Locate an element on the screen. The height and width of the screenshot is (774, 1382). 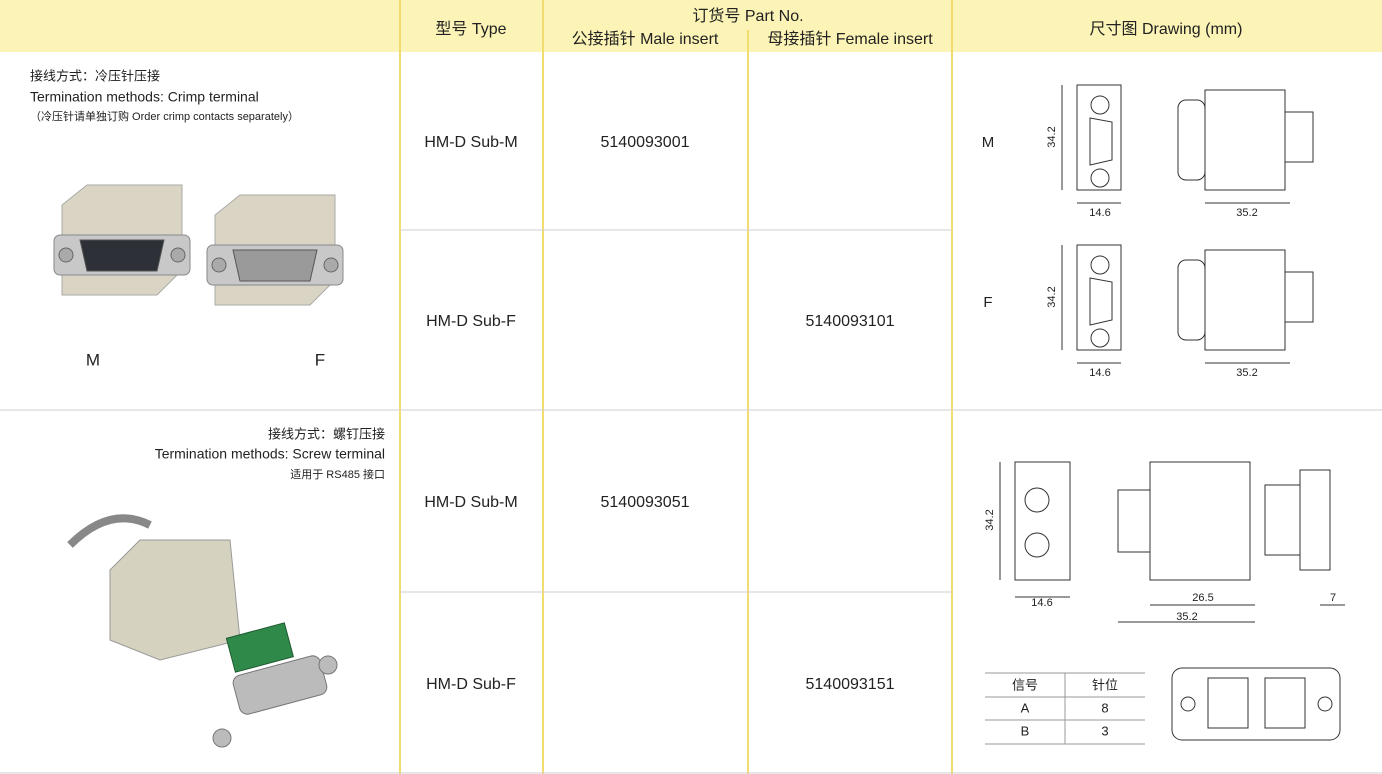
text: 公接插针 Male insert is located at coordinates (645, 39).